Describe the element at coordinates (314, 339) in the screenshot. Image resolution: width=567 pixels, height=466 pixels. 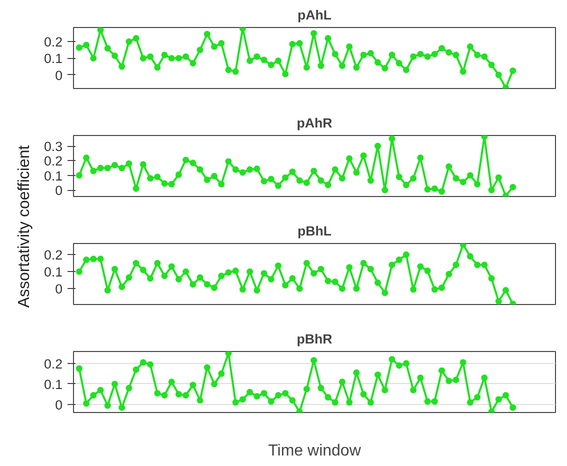
I see `chart-title: pBhR` at that location.